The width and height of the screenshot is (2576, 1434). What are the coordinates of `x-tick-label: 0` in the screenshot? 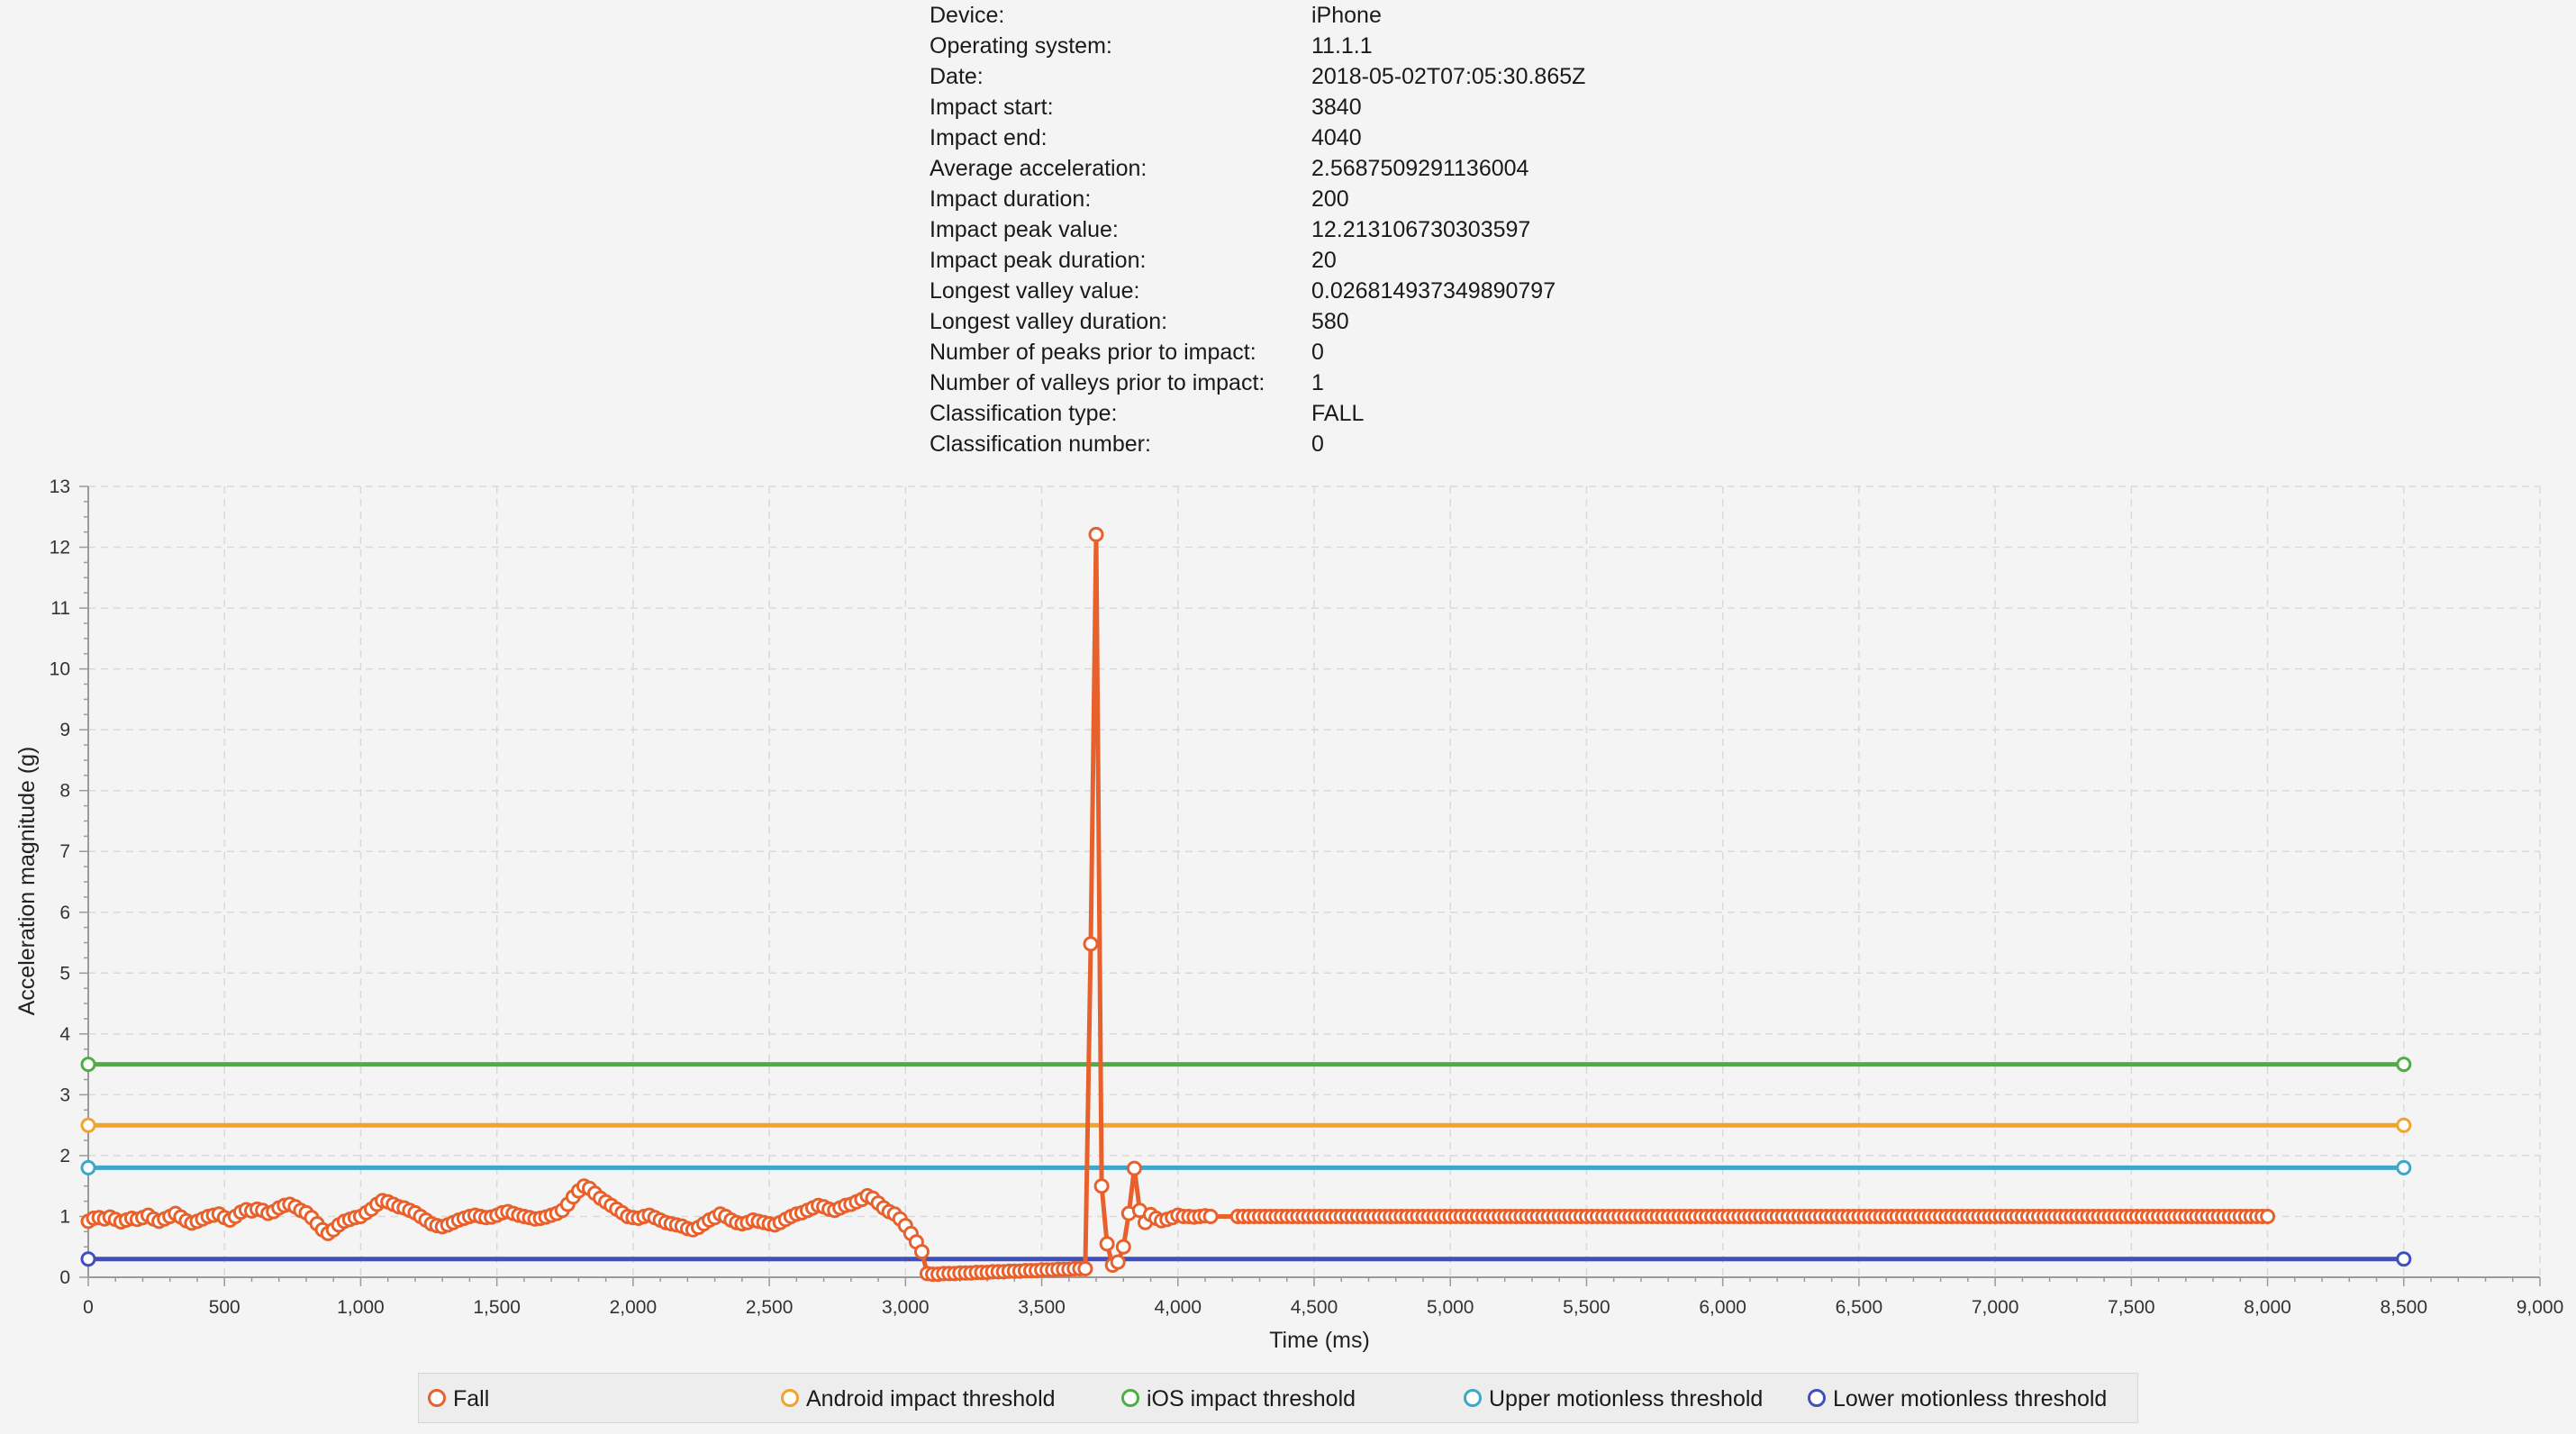 It's located at (88, 1307).